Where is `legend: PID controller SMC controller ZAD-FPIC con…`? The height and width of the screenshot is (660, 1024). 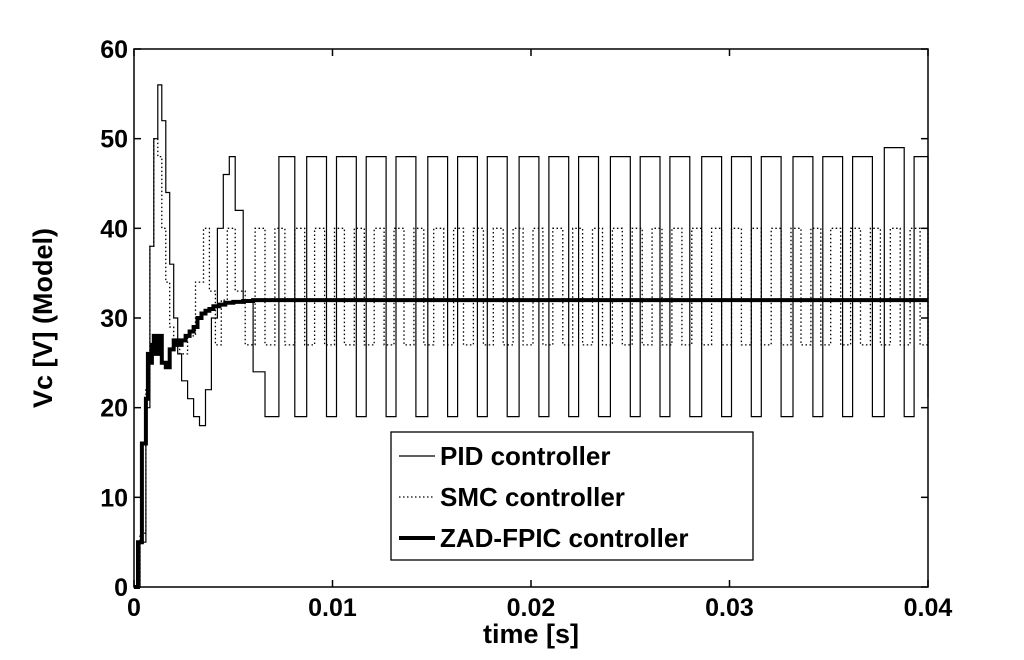
legend: PID controller SMC controller ZAD-FPIC con… is located at coordinates (572, 496).